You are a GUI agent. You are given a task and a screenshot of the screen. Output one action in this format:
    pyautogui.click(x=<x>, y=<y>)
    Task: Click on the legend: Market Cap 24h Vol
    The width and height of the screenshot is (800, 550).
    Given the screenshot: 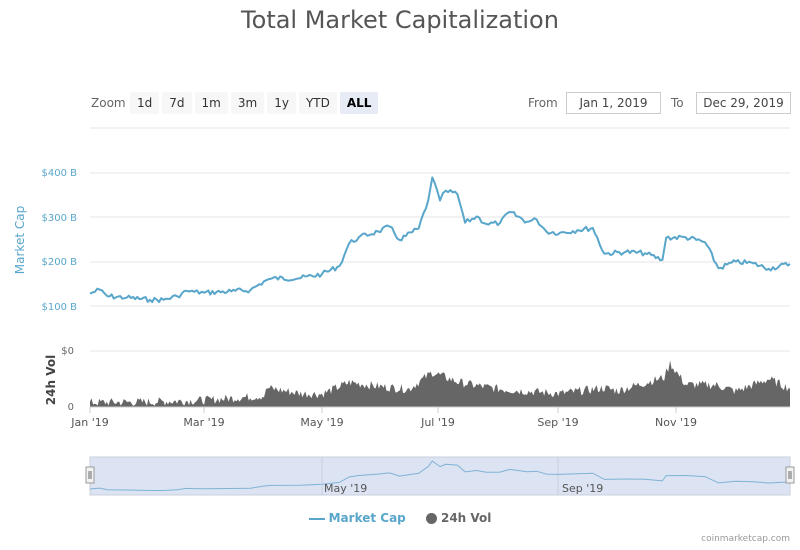 What is the action you would take?
    pyautogui.click(x=400, y=518)
    